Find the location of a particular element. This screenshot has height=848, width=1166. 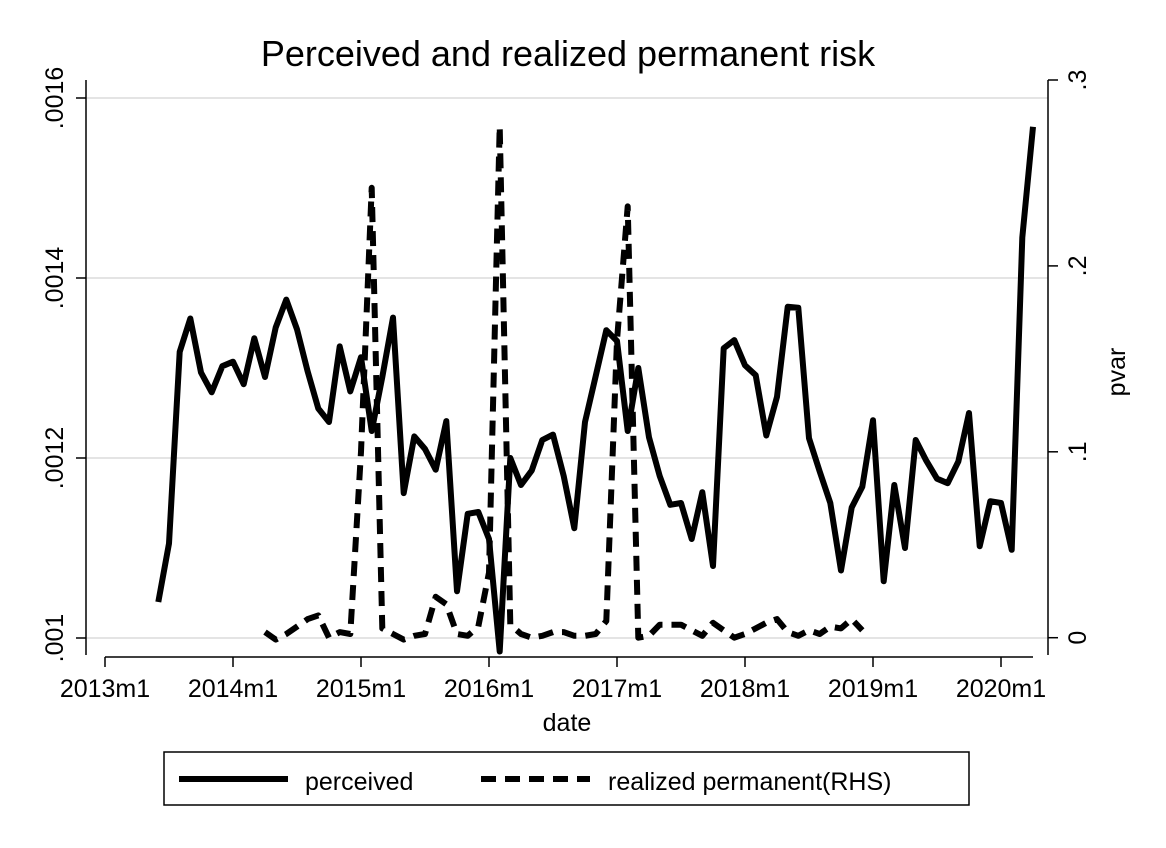

y-left-tick-label: .0016 is located at coordinates (55, 98).